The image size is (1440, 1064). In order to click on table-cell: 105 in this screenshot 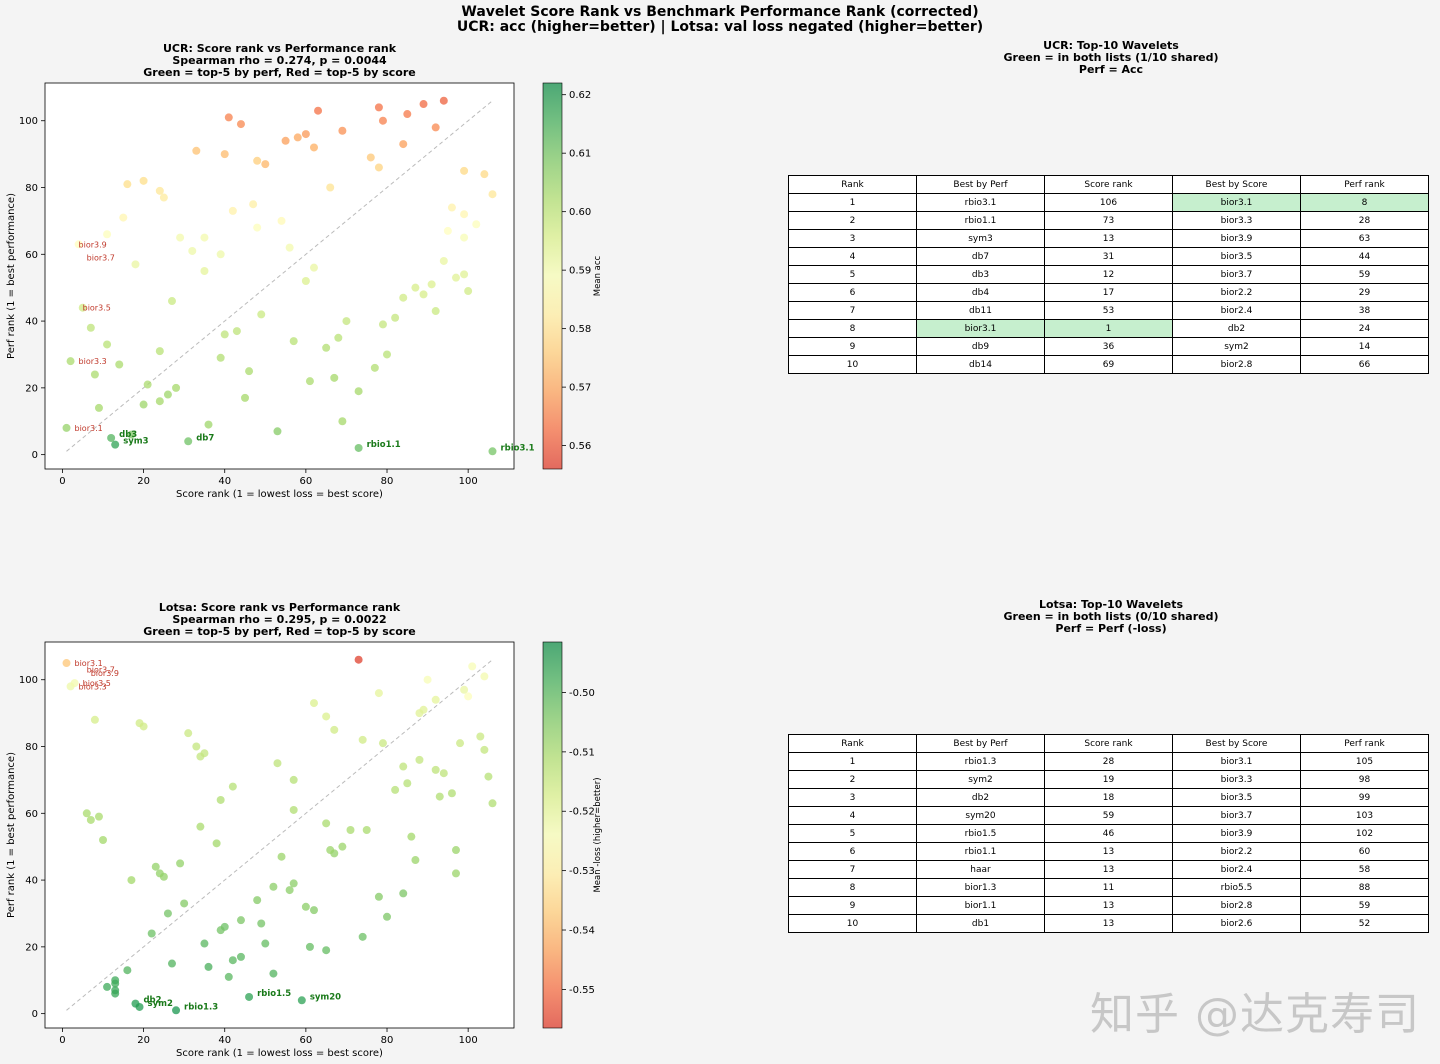, I will do `click(1364, 761)`.